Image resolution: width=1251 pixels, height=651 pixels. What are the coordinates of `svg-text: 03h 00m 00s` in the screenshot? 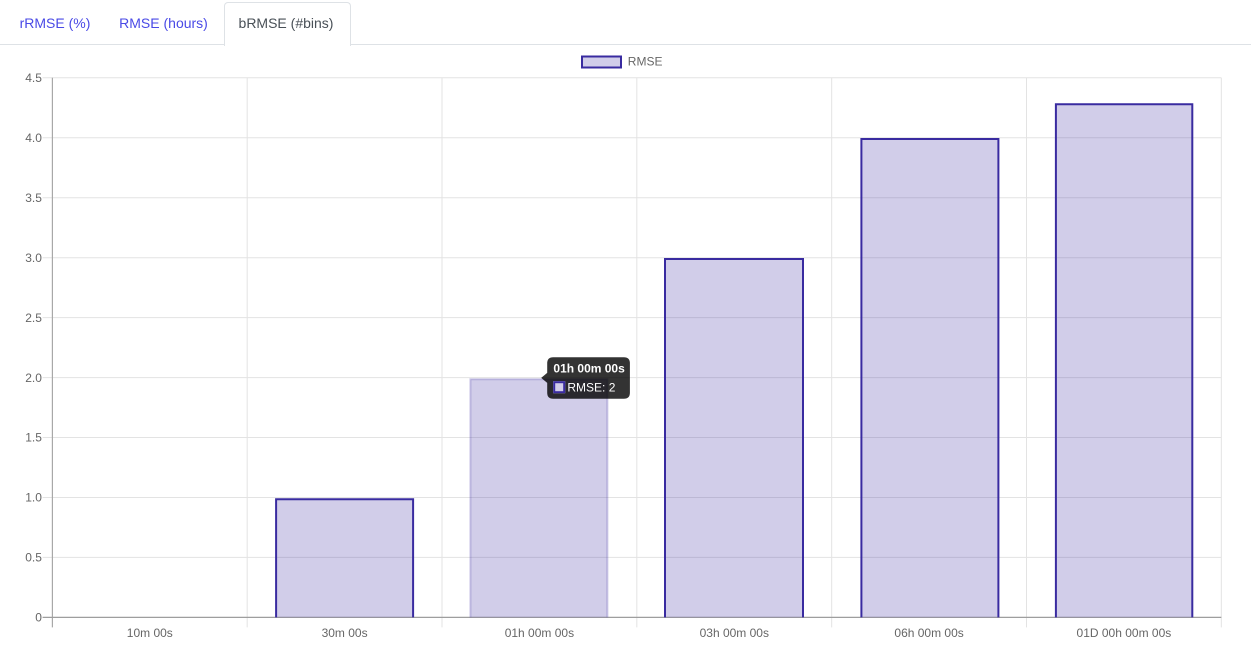 It's located at (734, 633).